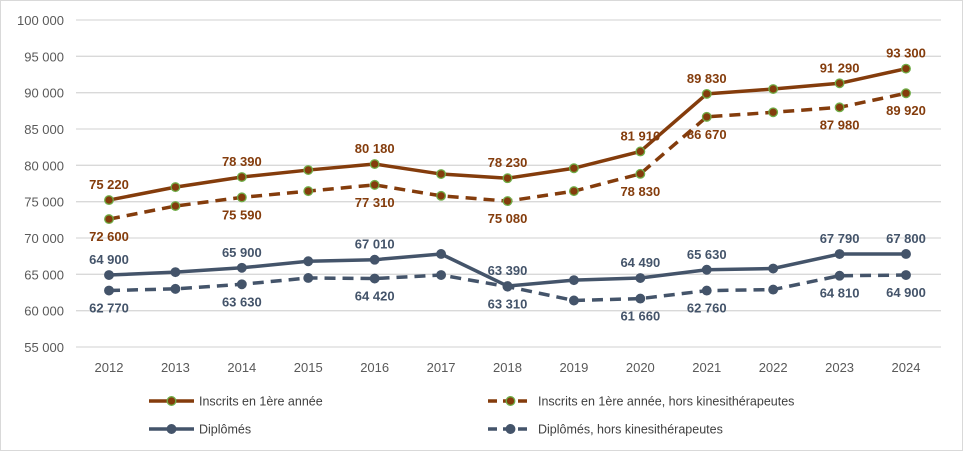 This screenshot has width=963, height=455. What do you see at coordinates (44, 129) in the screenshot?
I see `y-tick-label: 85 000` at bounding box center [44, 129].